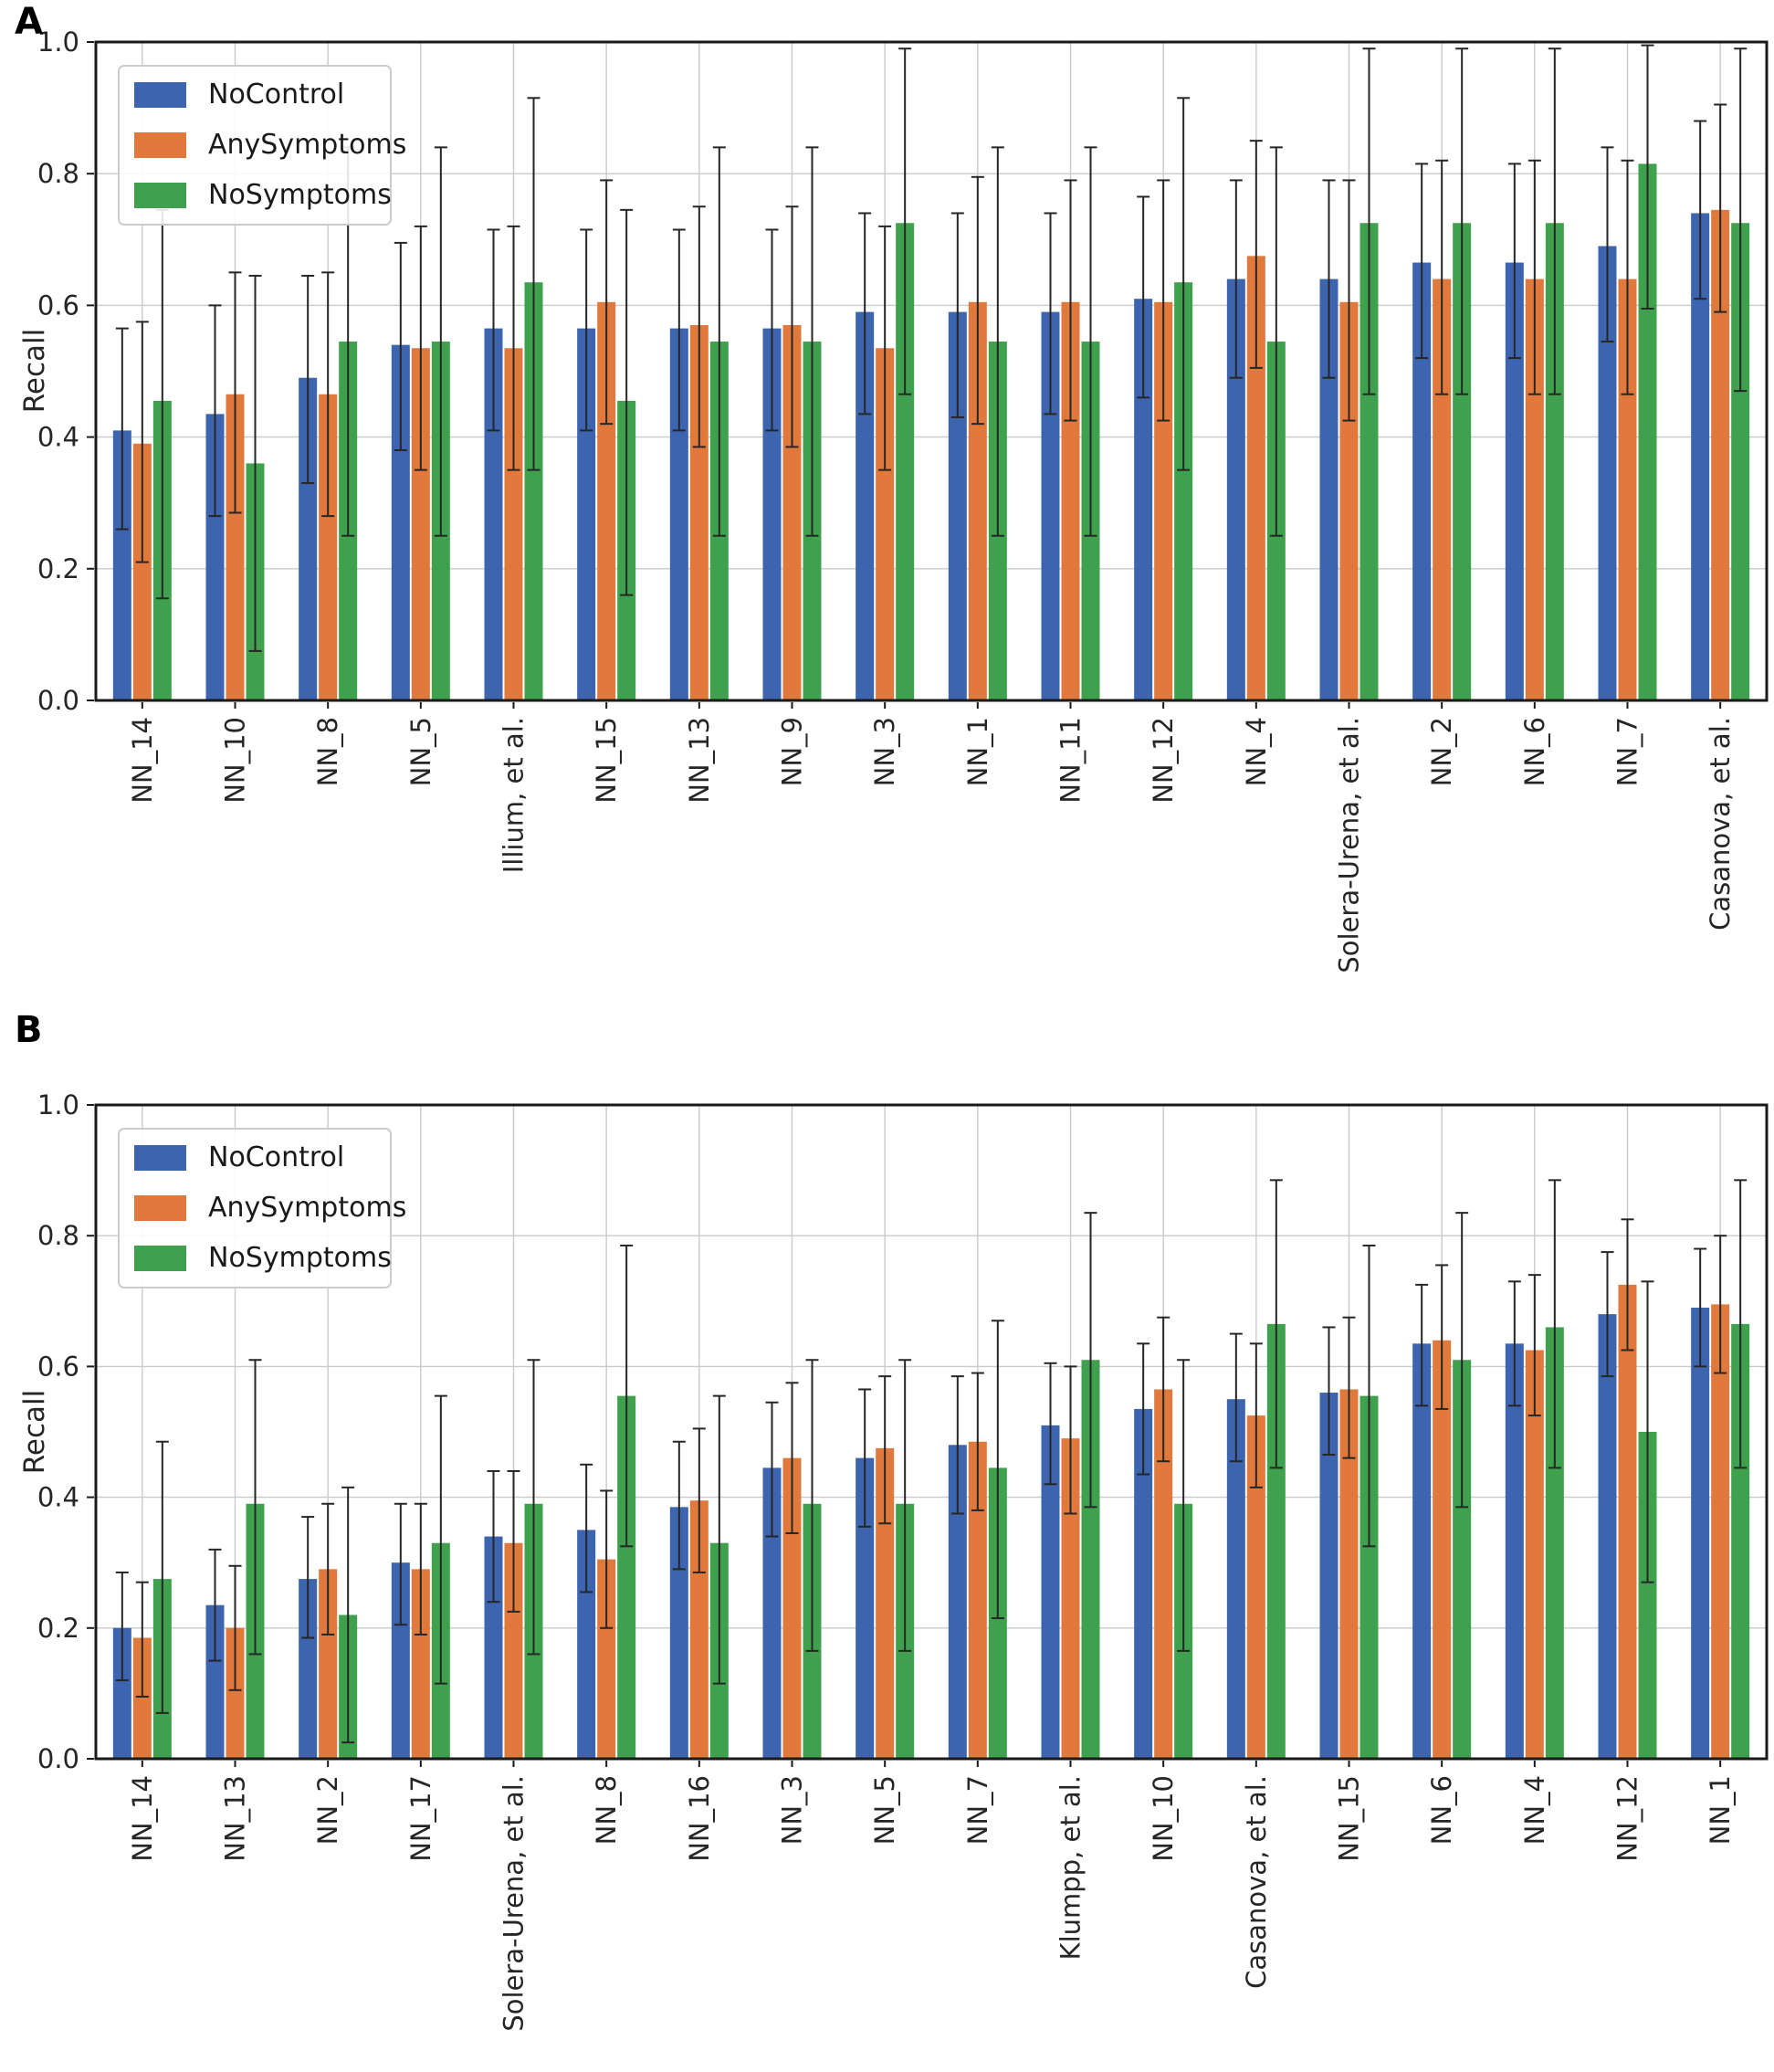  Describe the element at coordinates (514, 795) in the screenshot. I see `svg-text: Illium, et al.` at that location.